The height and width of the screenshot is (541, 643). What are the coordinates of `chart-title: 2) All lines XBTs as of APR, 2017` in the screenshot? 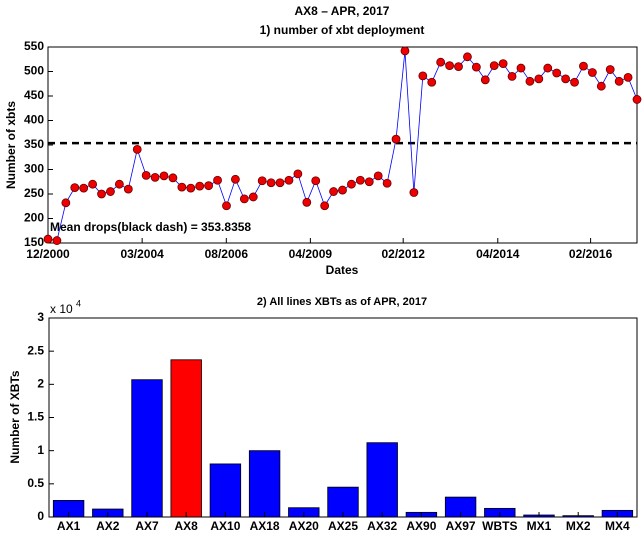 It's located at (342, 302).